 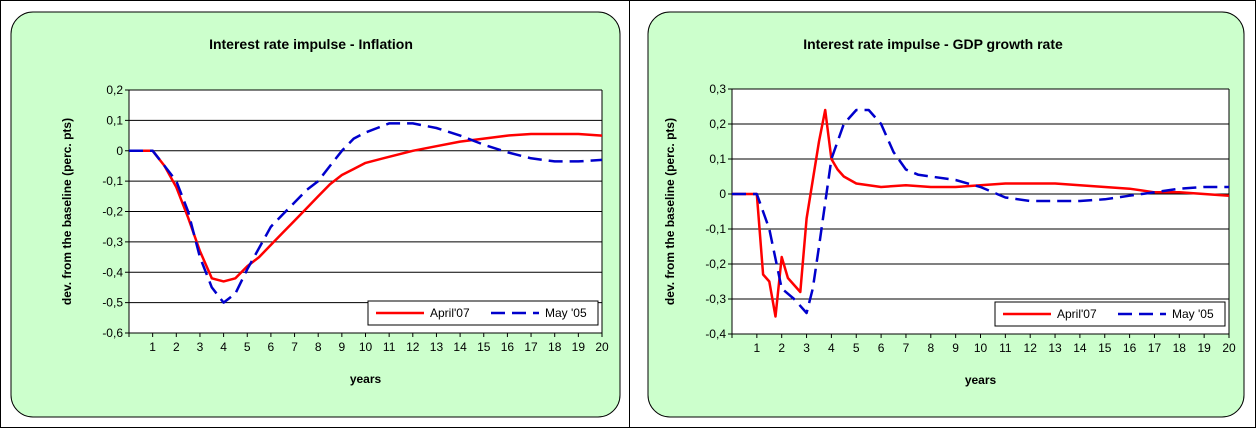 I want to click on y-tick-label: -0,6, so click(x=112, y=333).